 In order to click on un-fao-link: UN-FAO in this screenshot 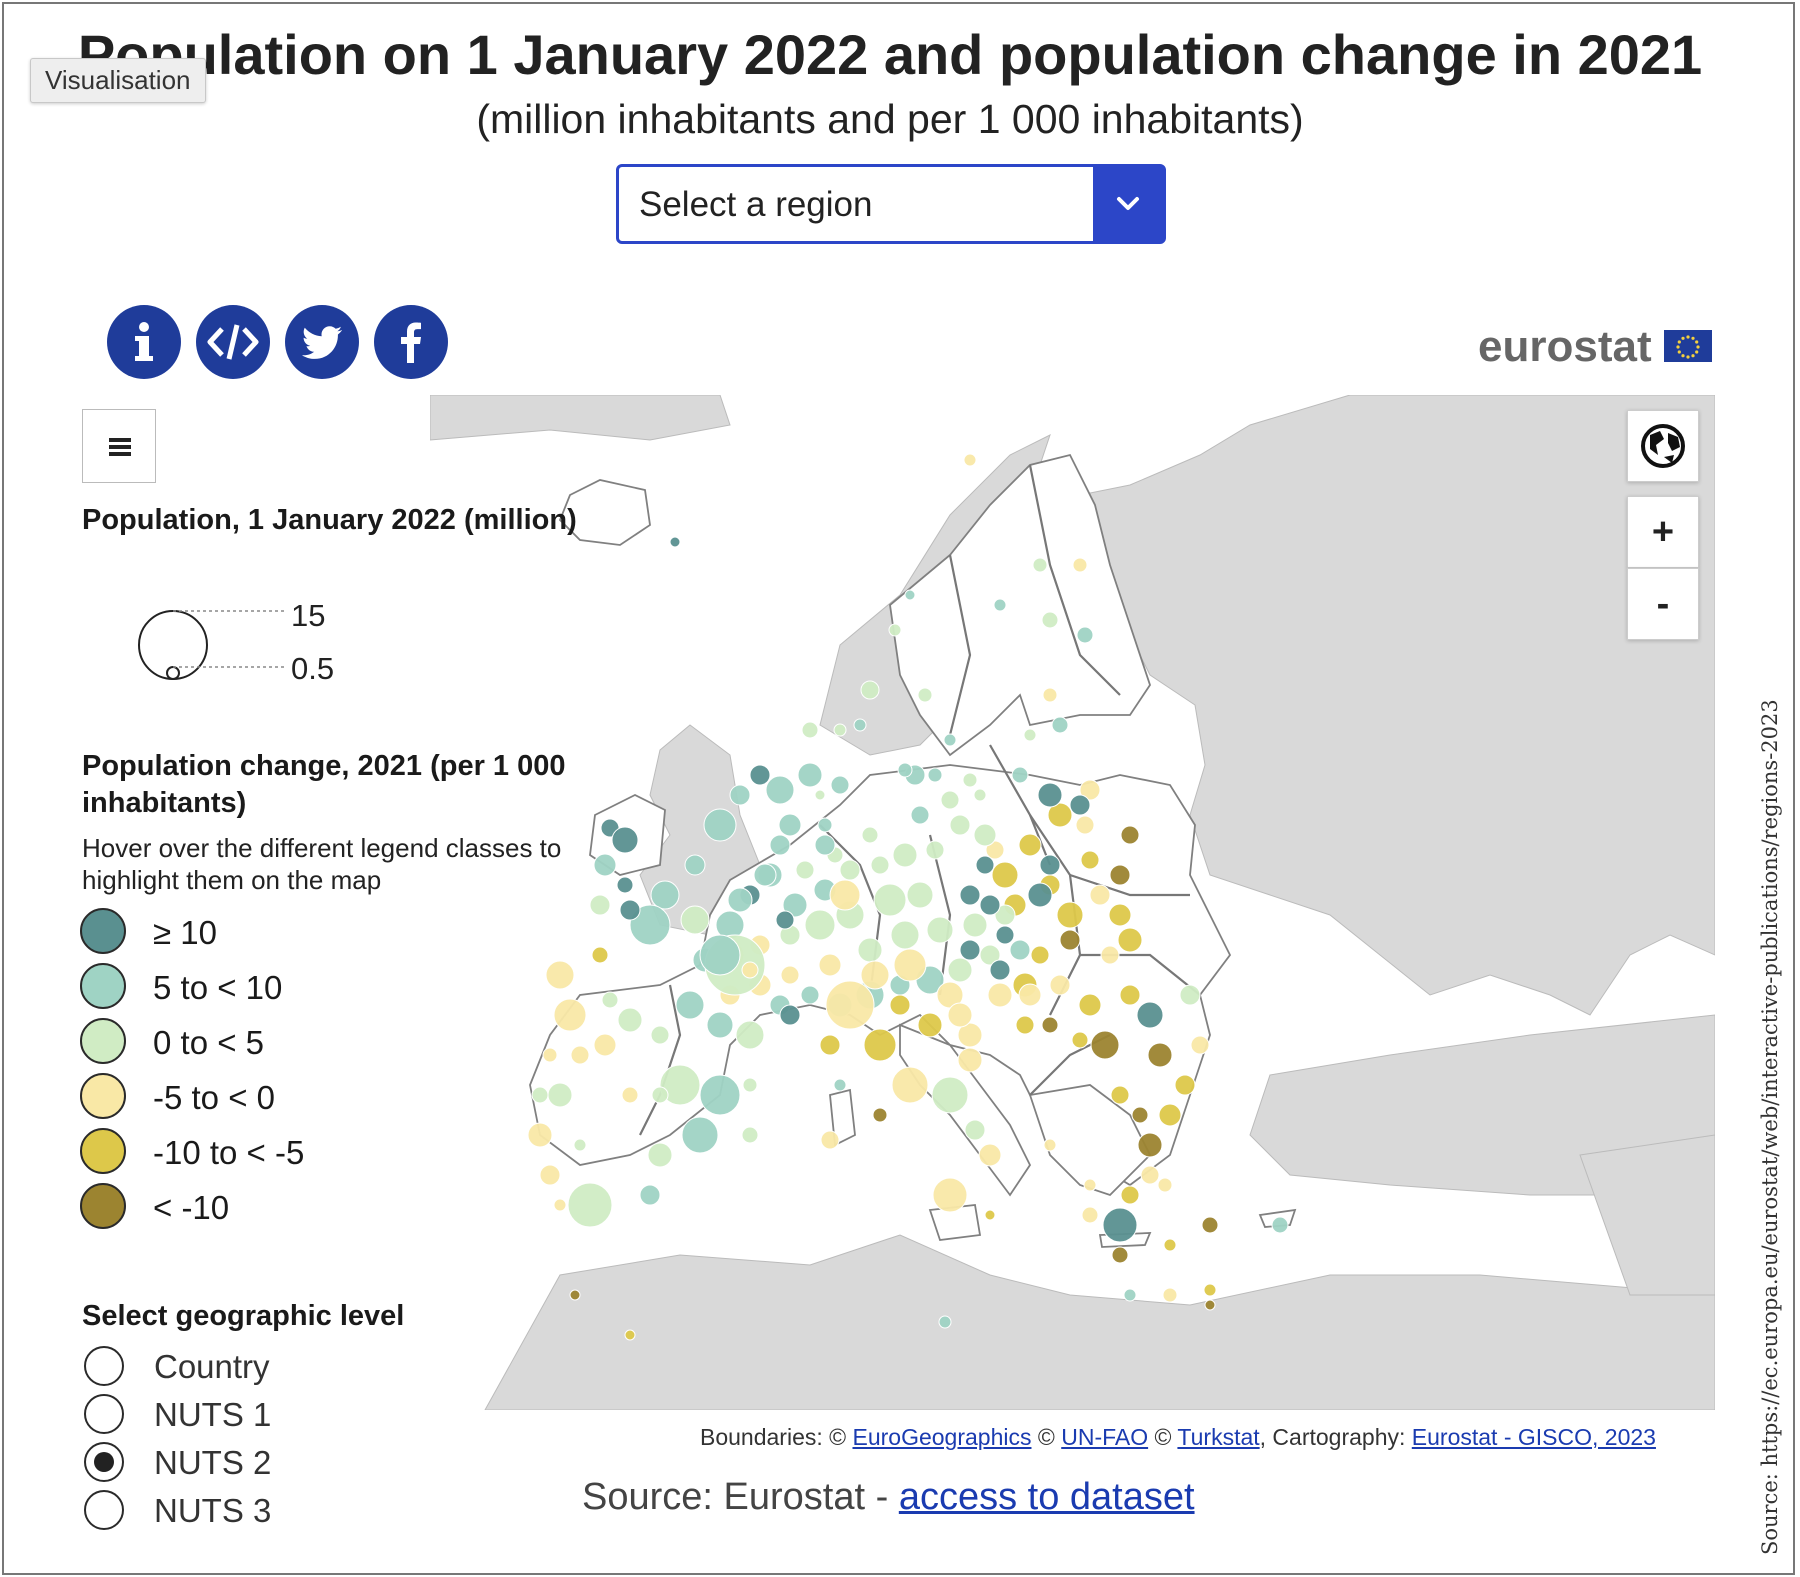, I will do `click(1105, 1437)`.